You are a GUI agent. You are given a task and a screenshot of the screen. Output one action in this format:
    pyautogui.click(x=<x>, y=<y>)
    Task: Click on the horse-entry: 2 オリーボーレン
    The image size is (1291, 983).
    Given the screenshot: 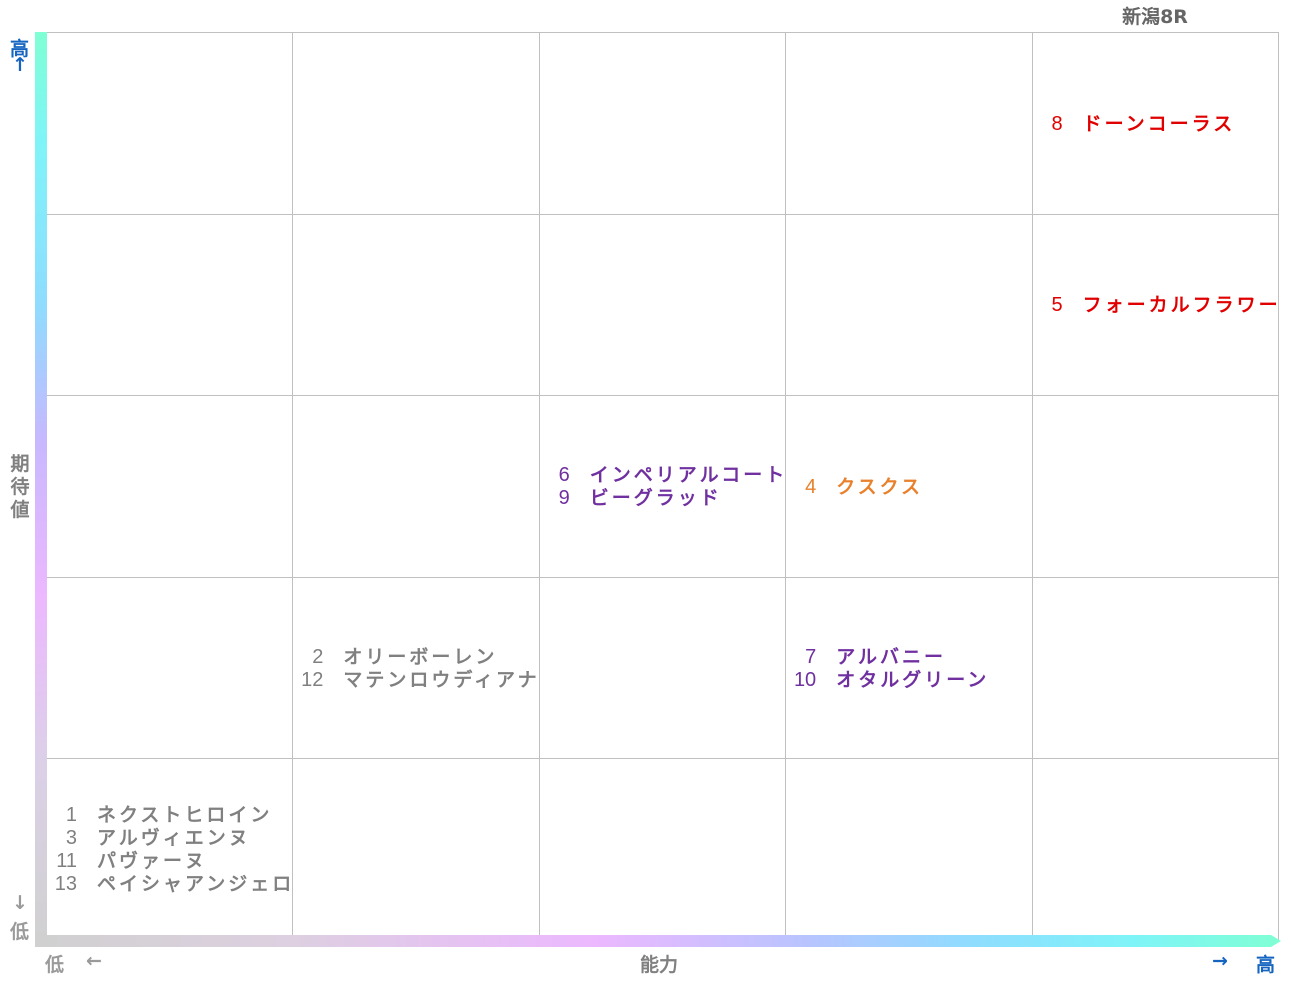 What is the action you would take?
    pyautogui.click(x=420, y=657)
    